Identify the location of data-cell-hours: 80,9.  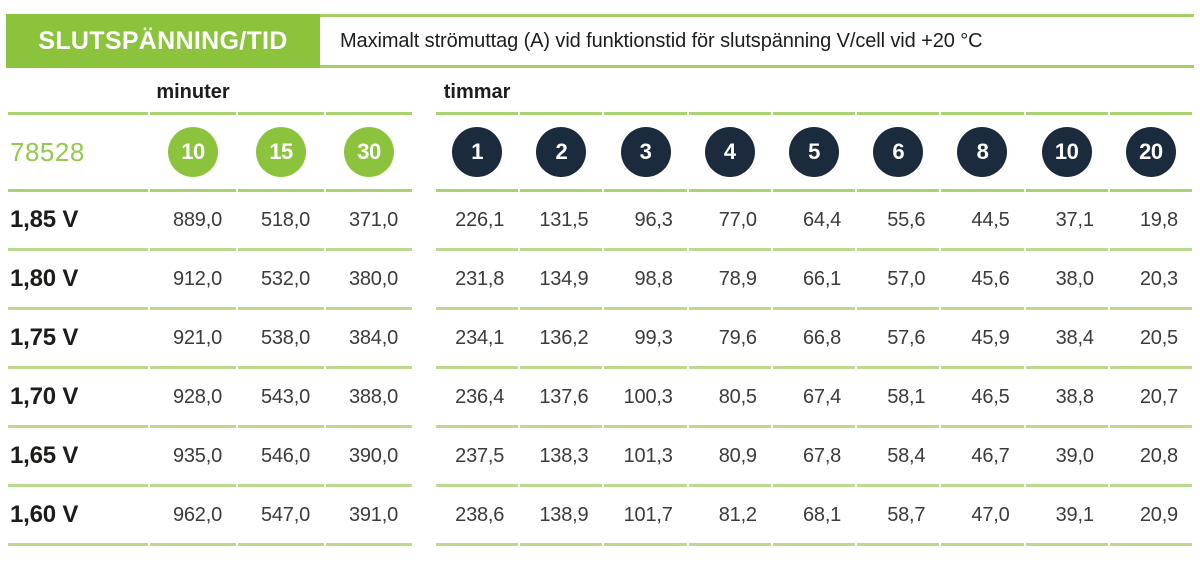
(729, 457).